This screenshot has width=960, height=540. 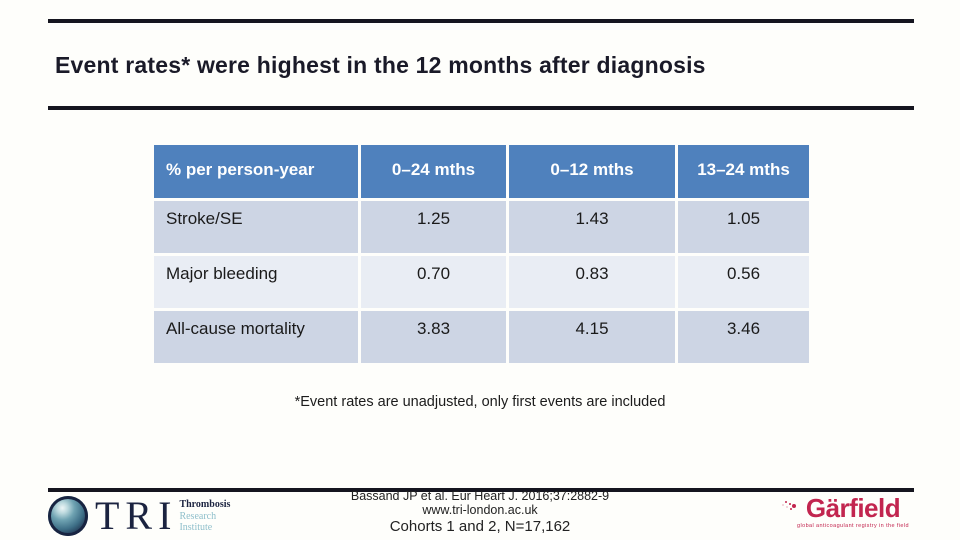 What do you see at coordinates (433, 171) in the screenshot?
I see `table-header-0-24: 0–24 mths` at bounding box center [433, 171].